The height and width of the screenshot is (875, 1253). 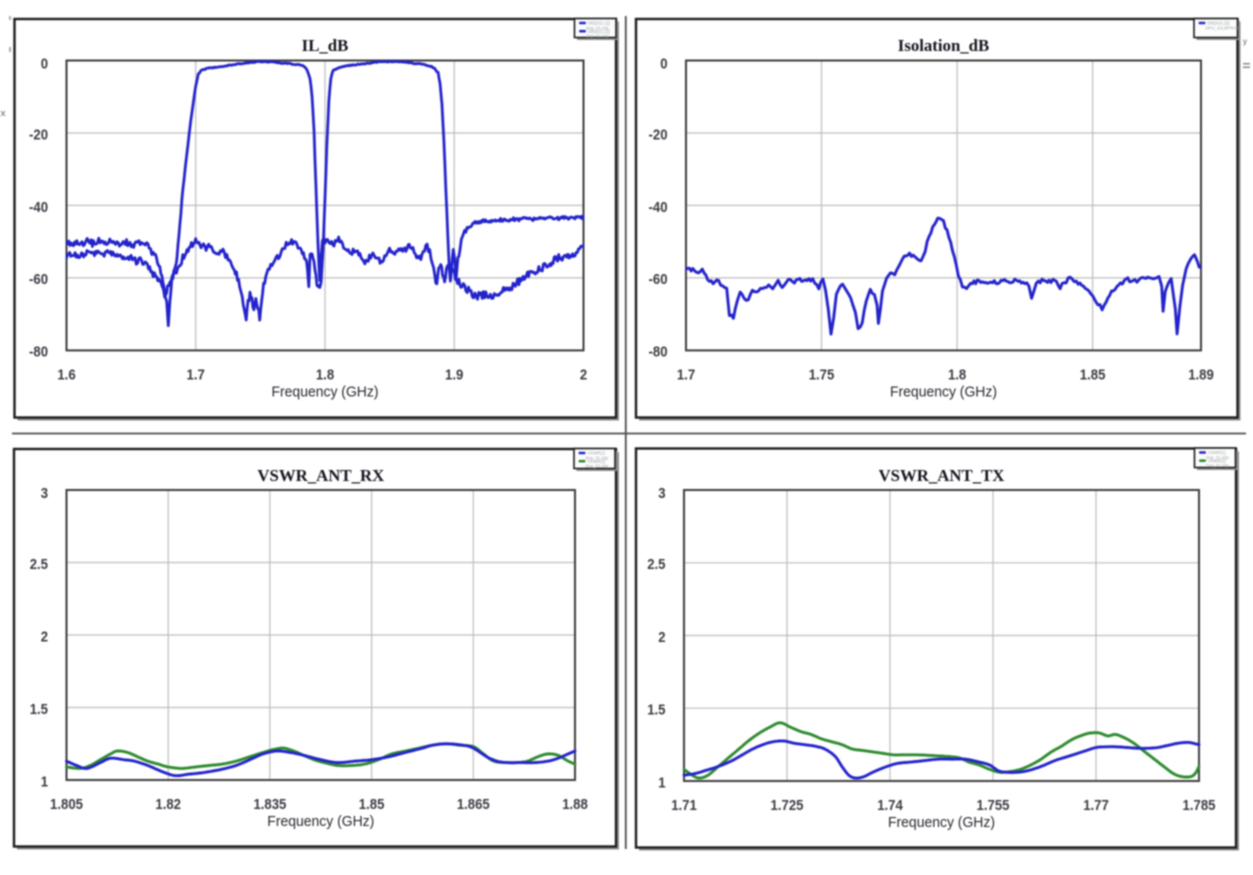 What do you see at coordinates (1096, 806) in the screenshot?
I see `svg-text: 1.77` at bounding box center [1096, 806].